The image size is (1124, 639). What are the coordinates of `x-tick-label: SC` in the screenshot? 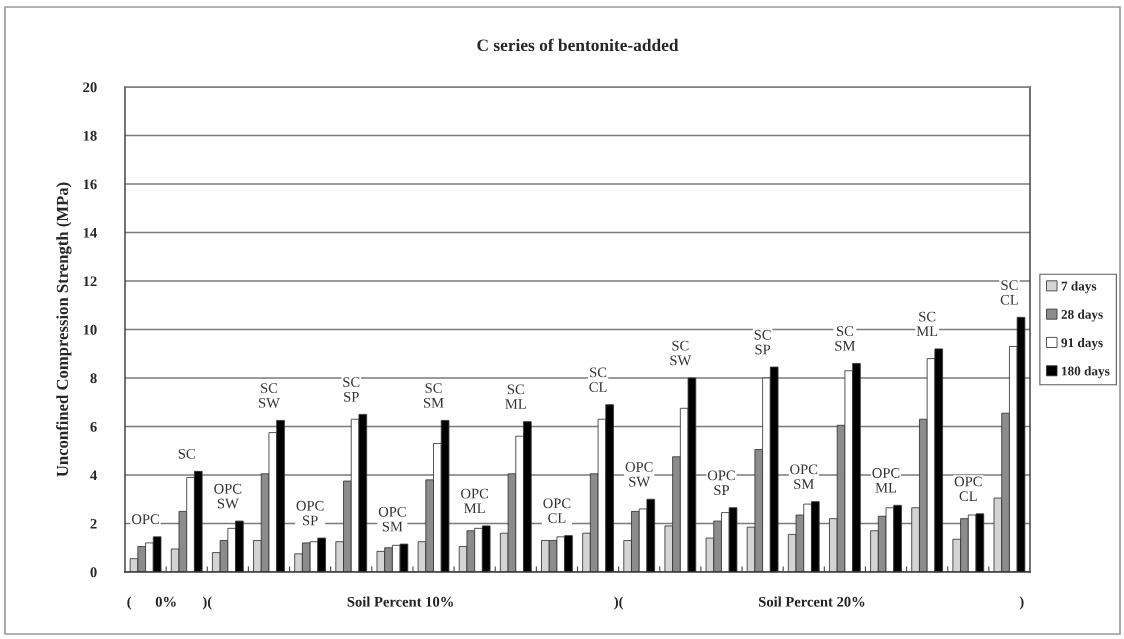 It's located at (186, 453).